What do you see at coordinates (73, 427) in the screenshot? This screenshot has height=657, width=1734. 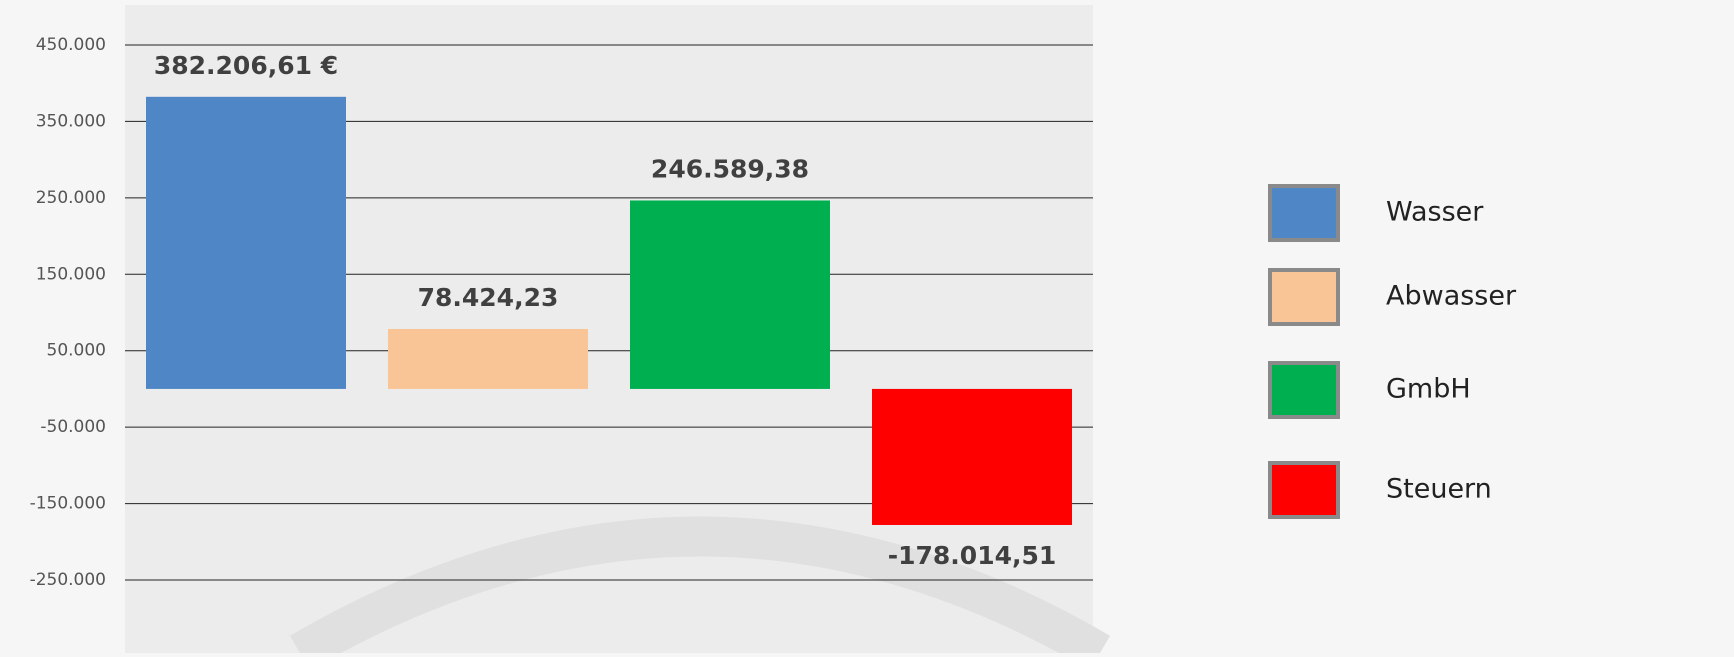 I see `y-tick-label: -50.000` at bounding box center [73, 427].